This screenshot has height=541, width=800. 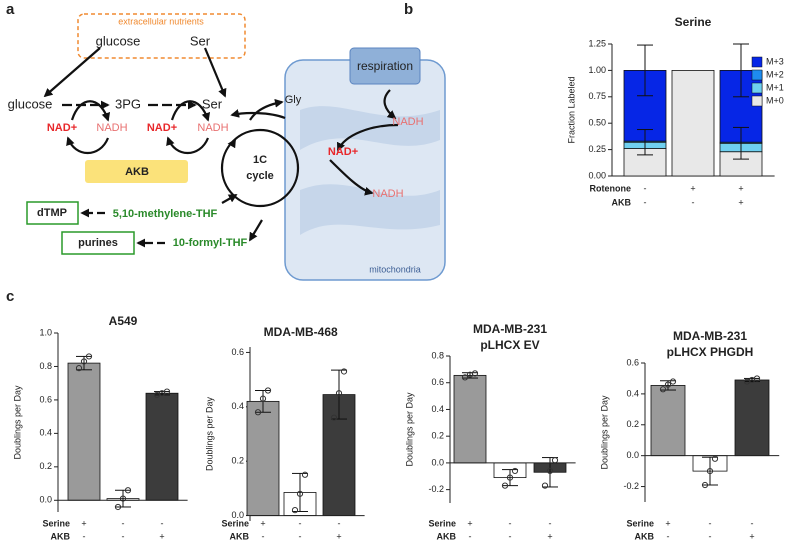 I want to click on chart-title: Serine, so click(x=693, y=22).